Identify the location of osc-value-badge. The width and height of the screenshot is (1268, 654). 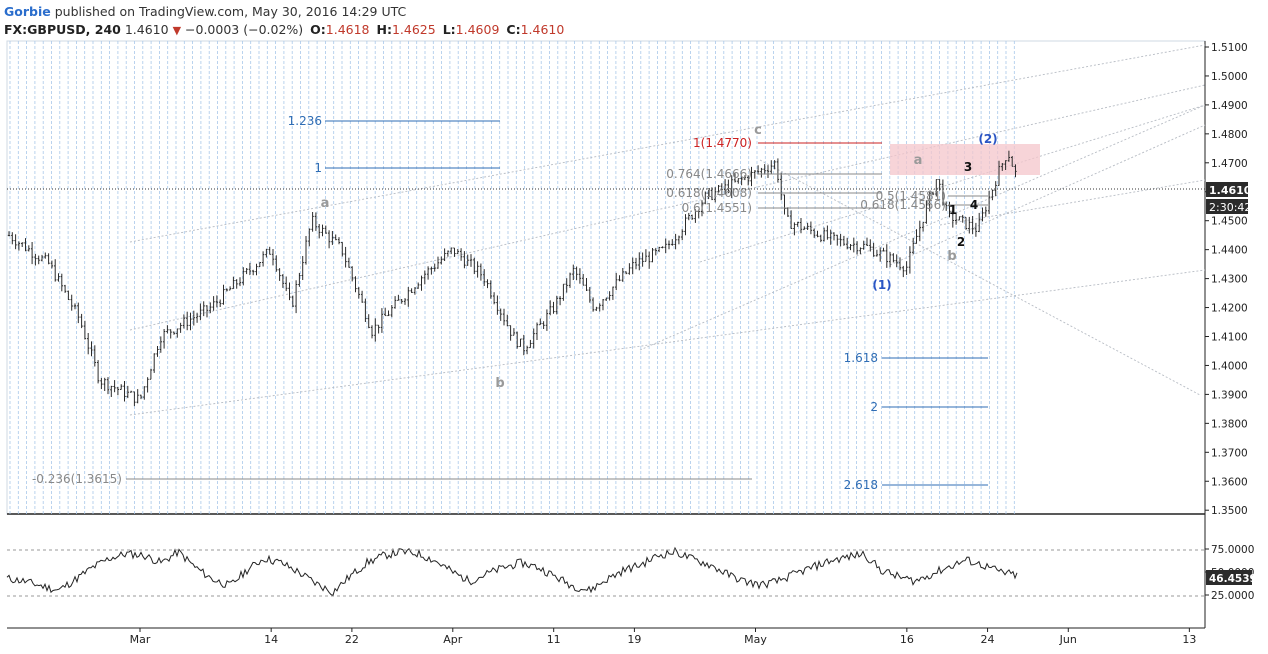
(1229, 577).